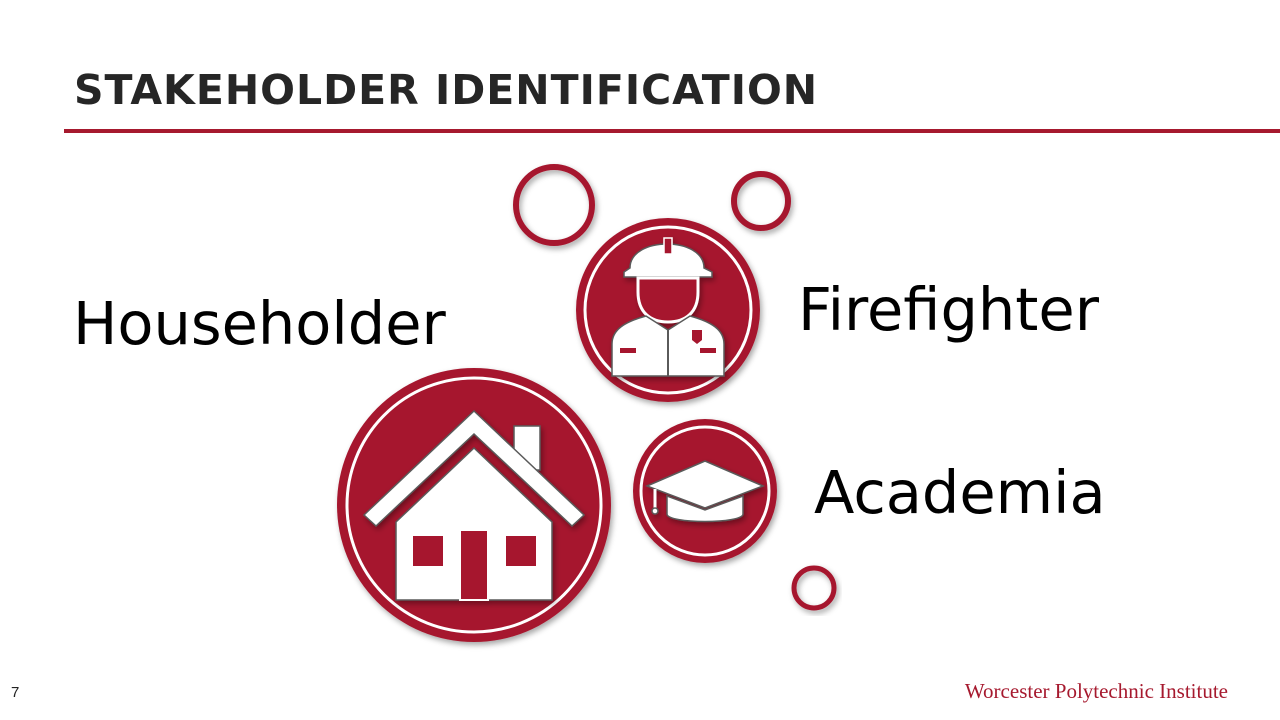 The image size is (1280, 720). I want to click on stakeholder-label-academia: Academia, so click(960, 492).